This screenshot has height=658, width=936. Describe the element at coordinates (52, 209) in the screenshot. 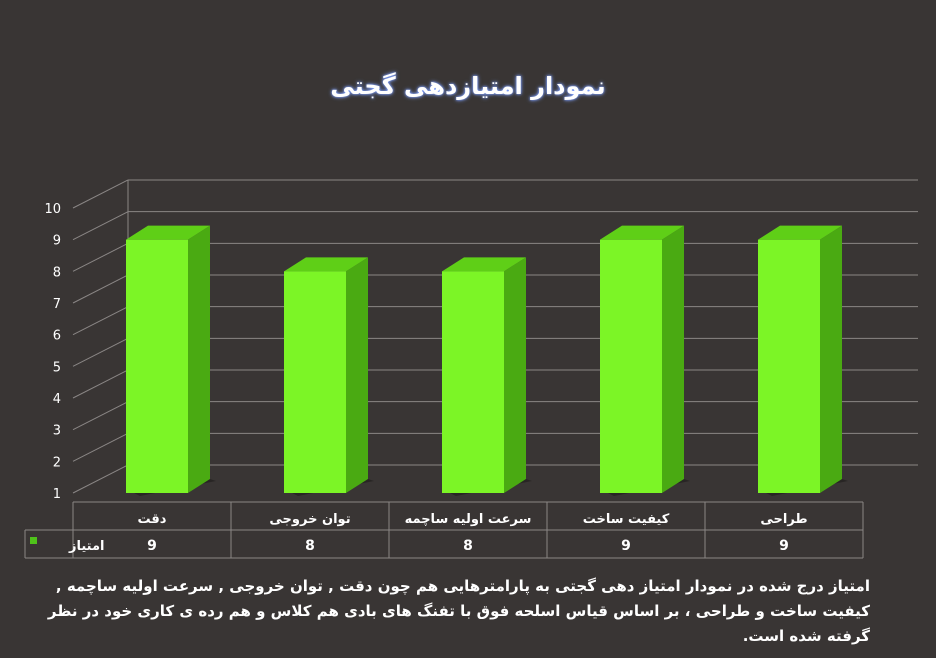

I see `y-tick-label: 10` at that location.